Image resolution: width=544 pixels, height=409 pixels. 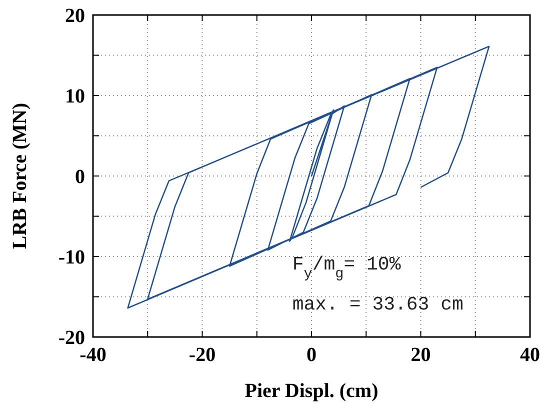 I want to click on y-tick-label: 20, so click(x=75, y=16).